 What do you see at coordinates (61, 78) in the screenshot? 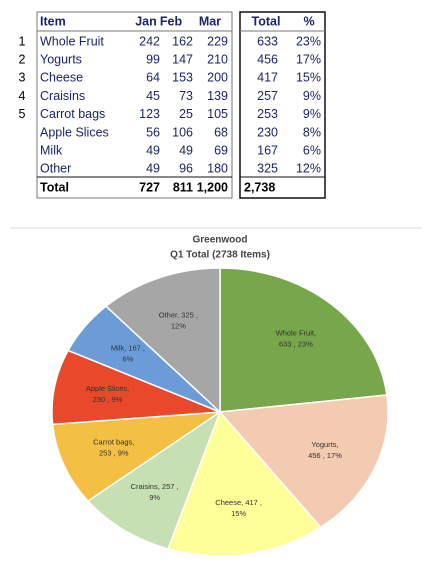
I see `cell: Cheese` at bounding box center [61, 78].